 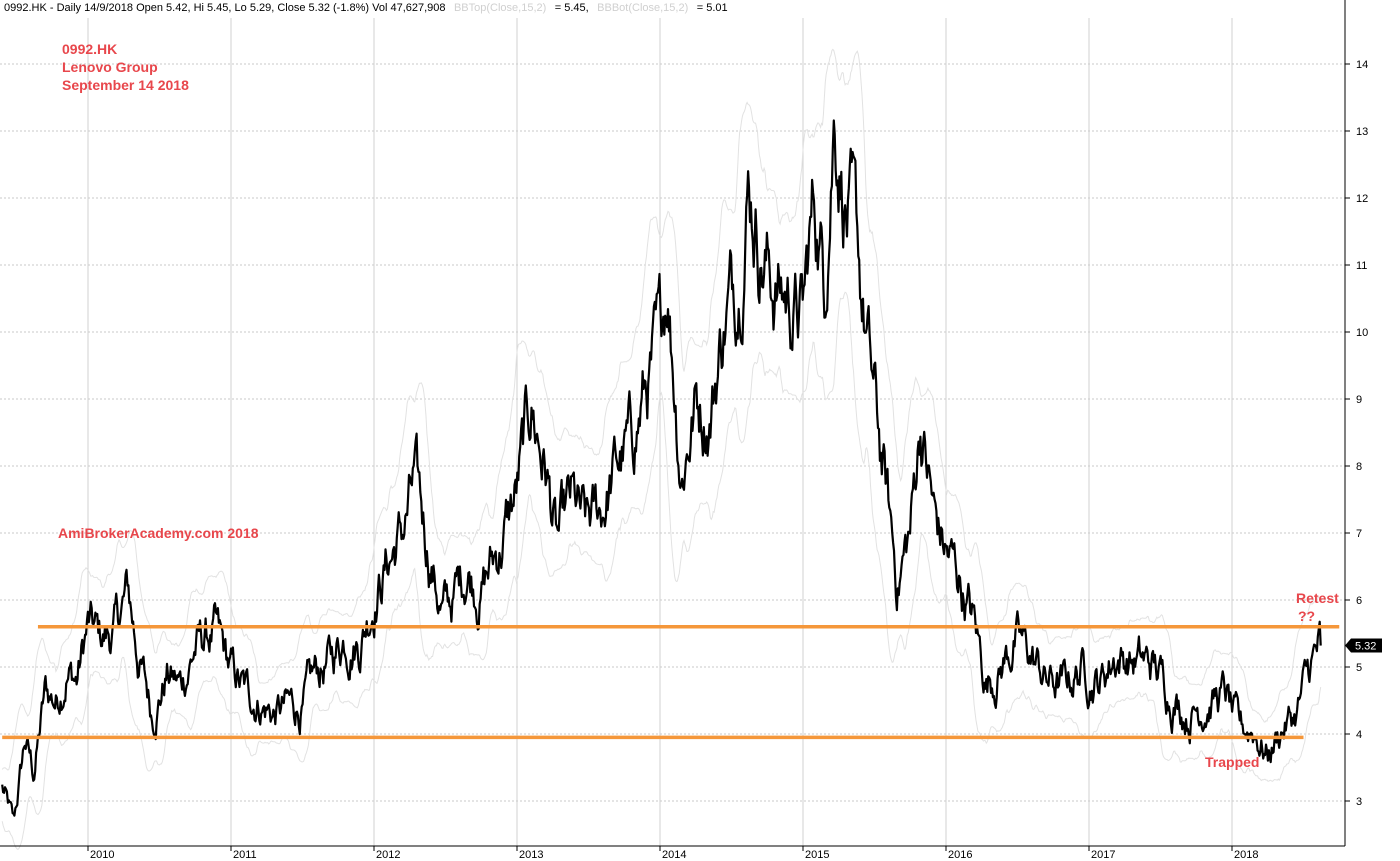 I want to click on x-tick-label: 2015, so click(x=817, y=855).